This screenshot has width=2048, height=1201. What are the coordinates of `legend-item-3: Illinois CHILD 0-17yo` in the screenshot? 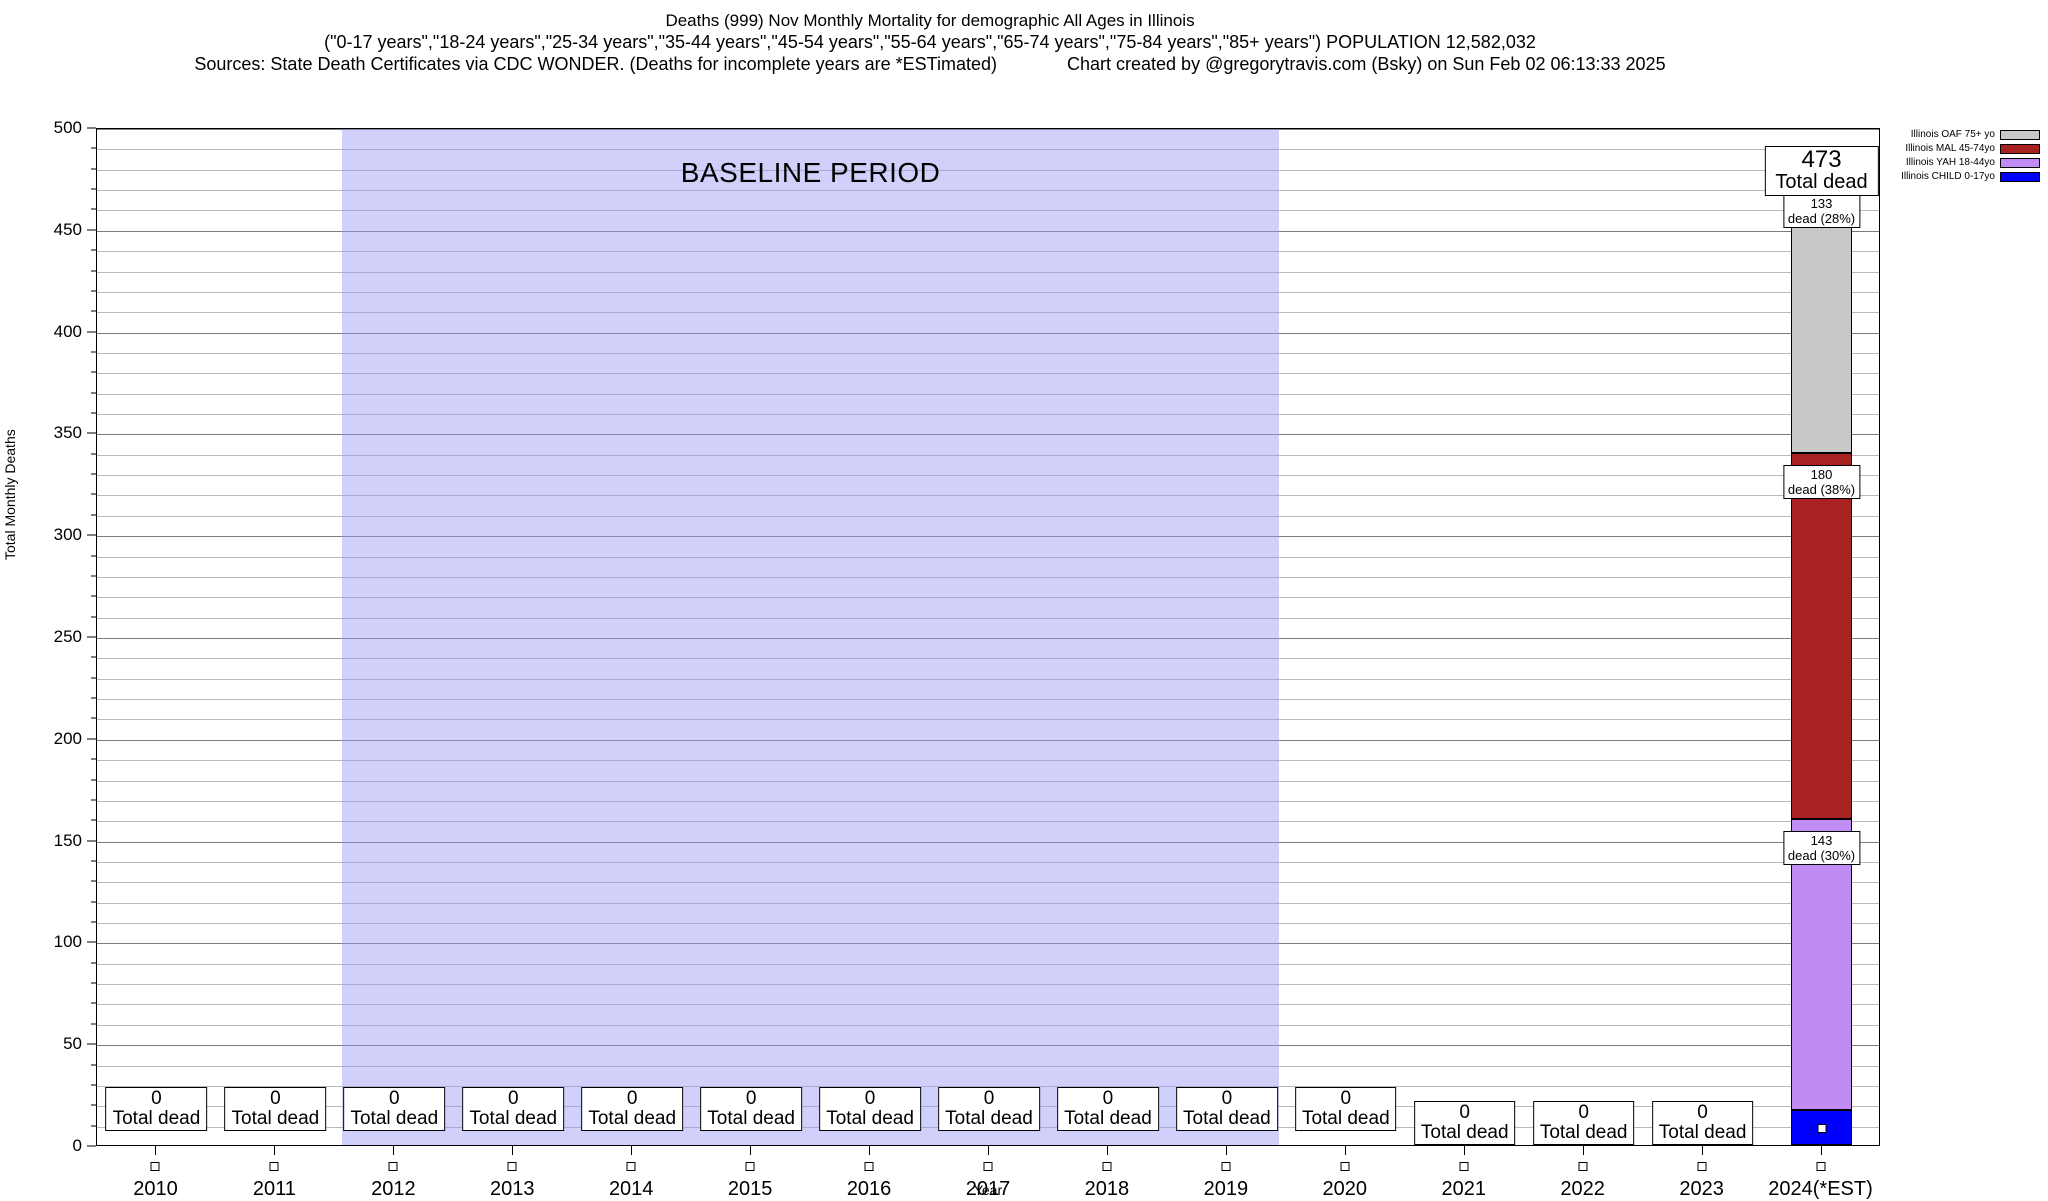 It's located at (1962, 176).